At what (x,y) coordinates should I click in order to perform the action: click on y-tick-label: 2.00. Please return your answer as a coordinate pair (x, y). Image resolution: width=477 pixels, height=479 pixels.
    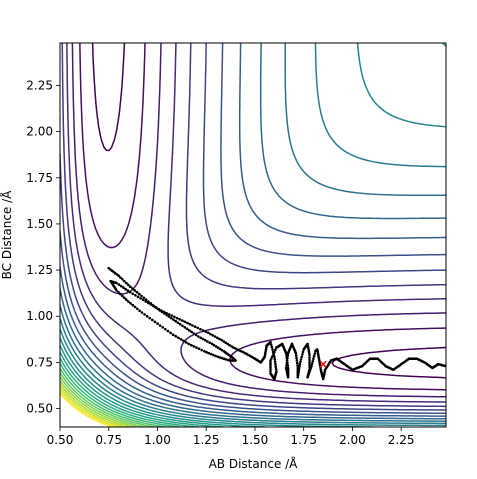
    Looking at the image, I should click on (39, 132).